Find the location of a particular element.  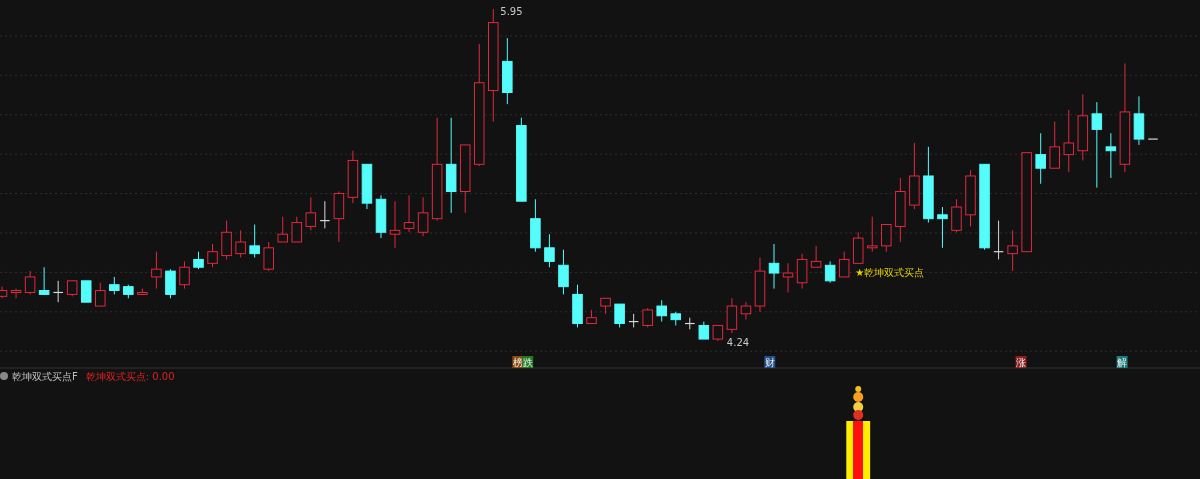

text: 跌 is located at coordinates (527, 362).